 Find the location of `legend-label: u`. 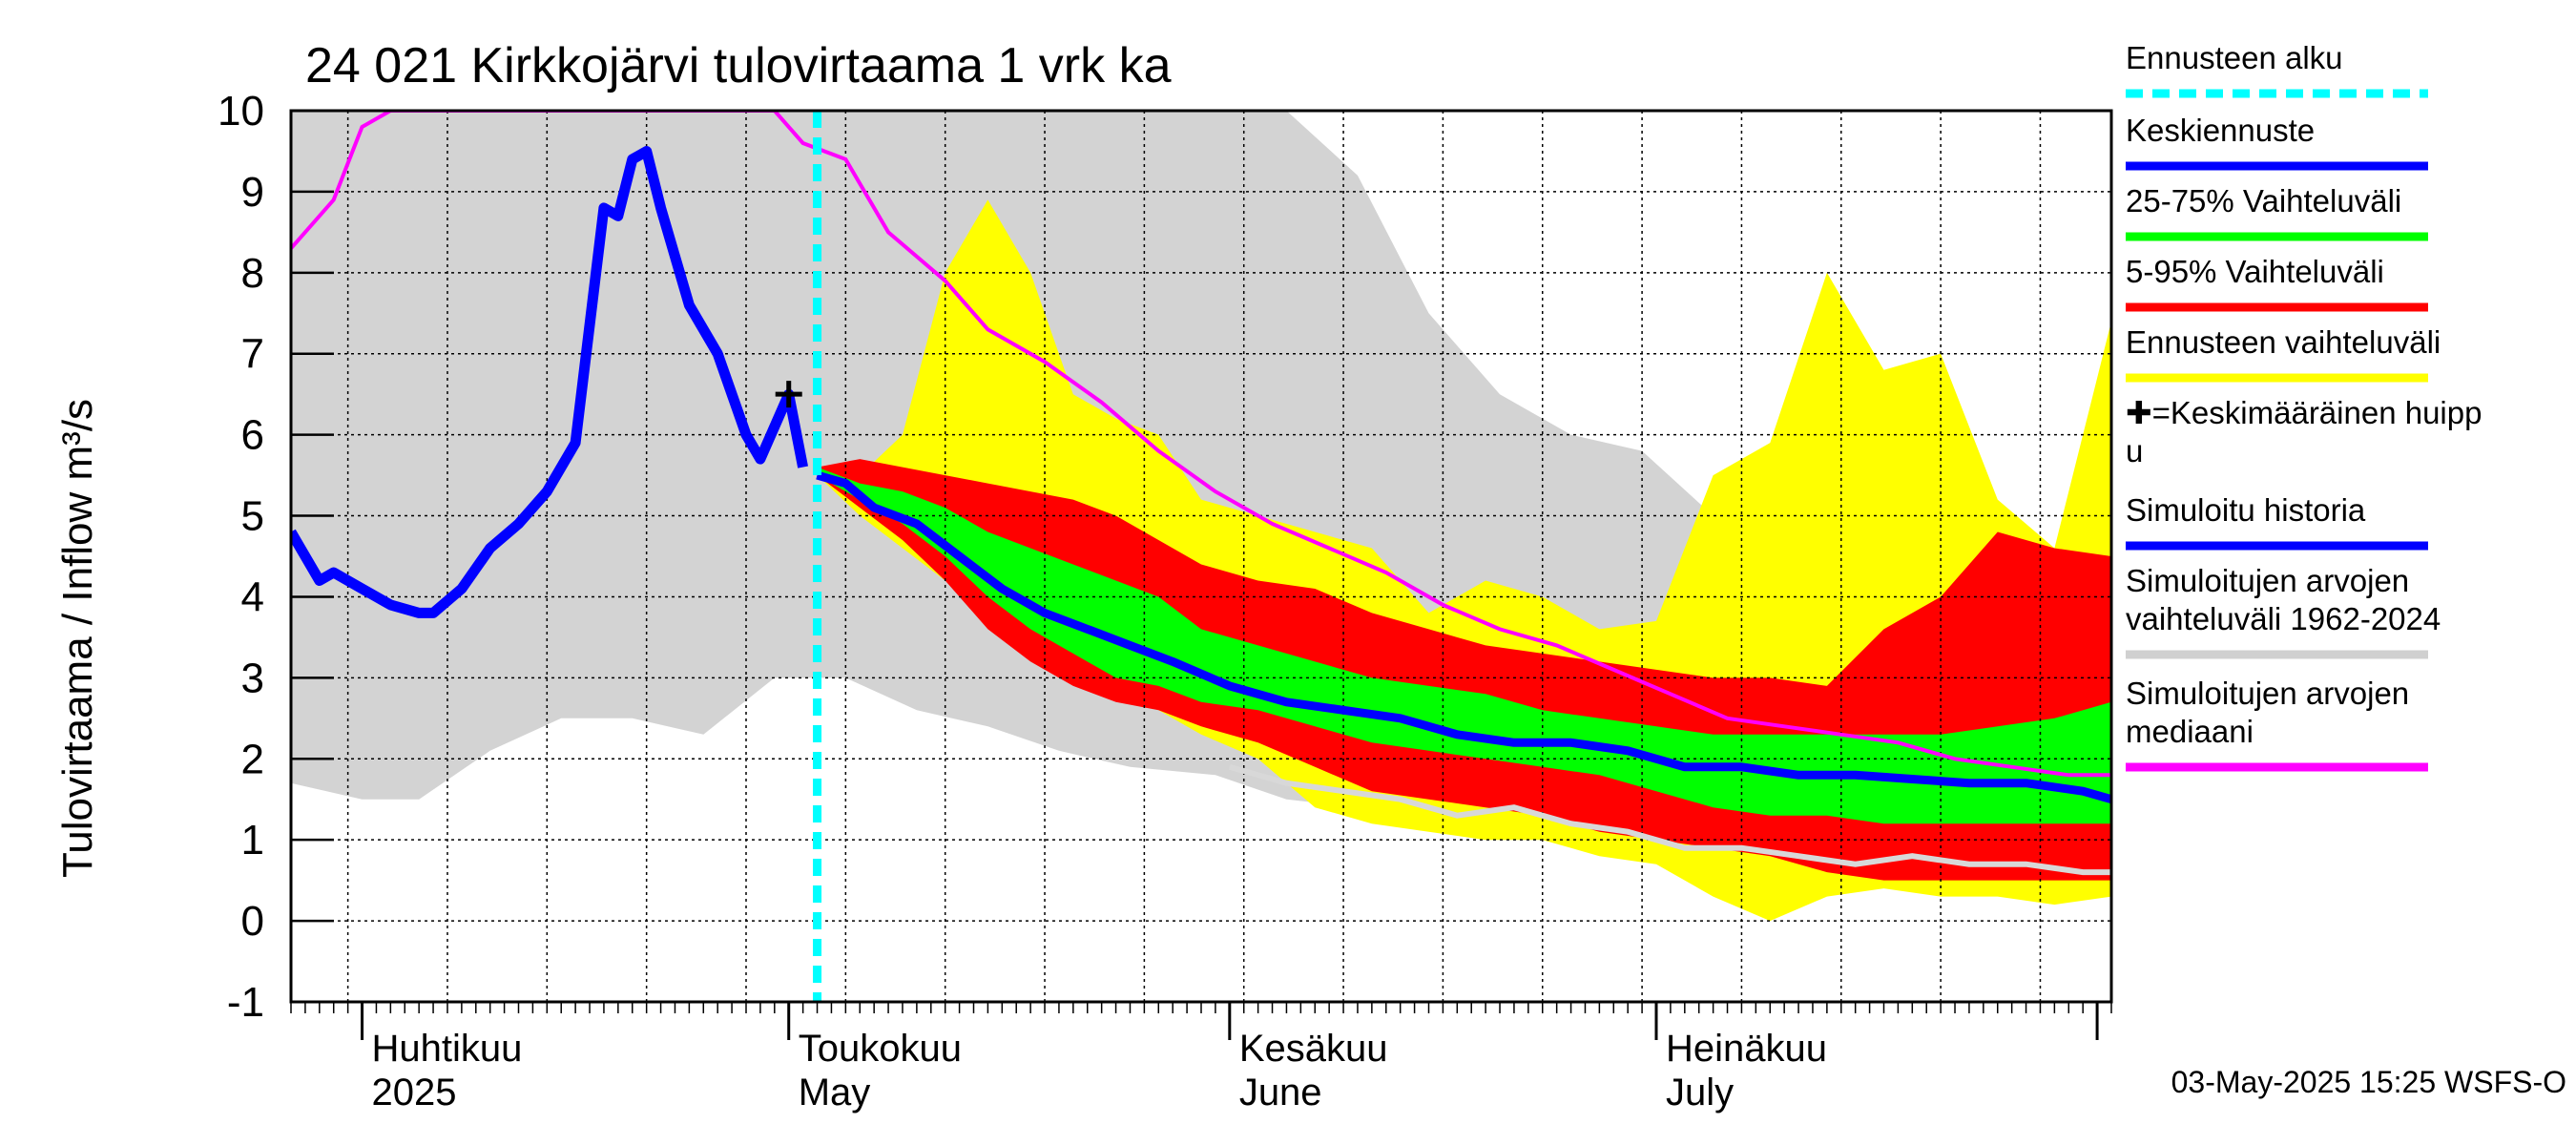

legend-label: u is located at coordinates (2134, 450).